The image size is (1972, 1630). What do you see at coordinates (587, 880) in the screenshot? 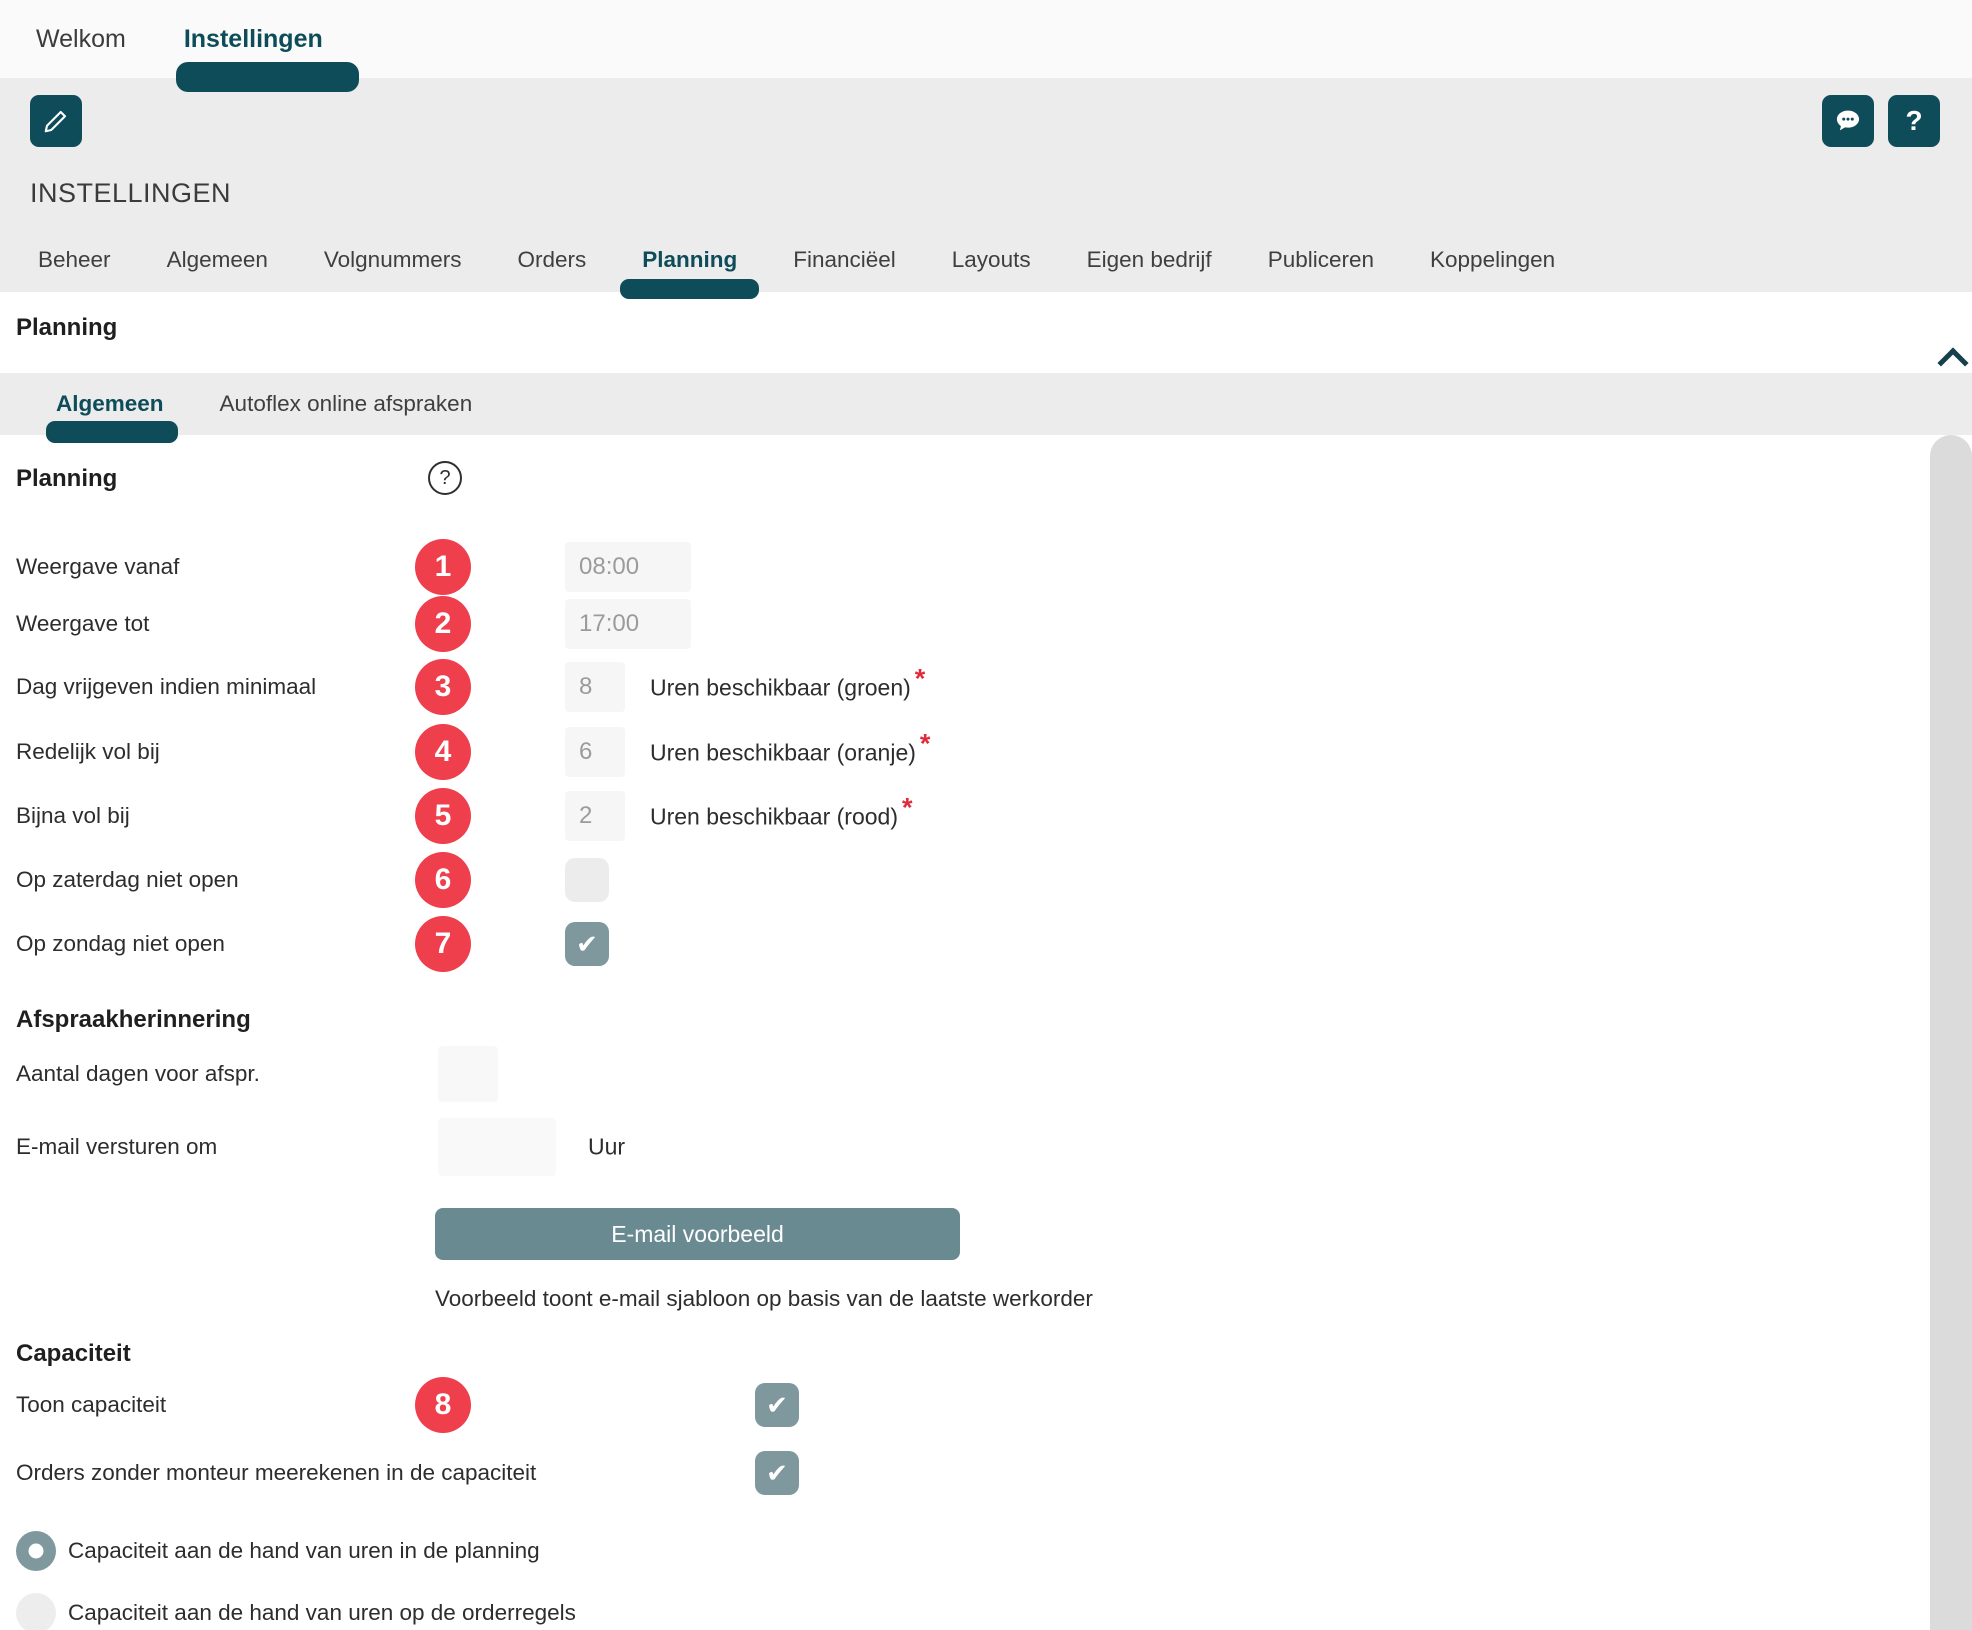
I see `zaterdag-checkbox` at bounding box center [587, 880].